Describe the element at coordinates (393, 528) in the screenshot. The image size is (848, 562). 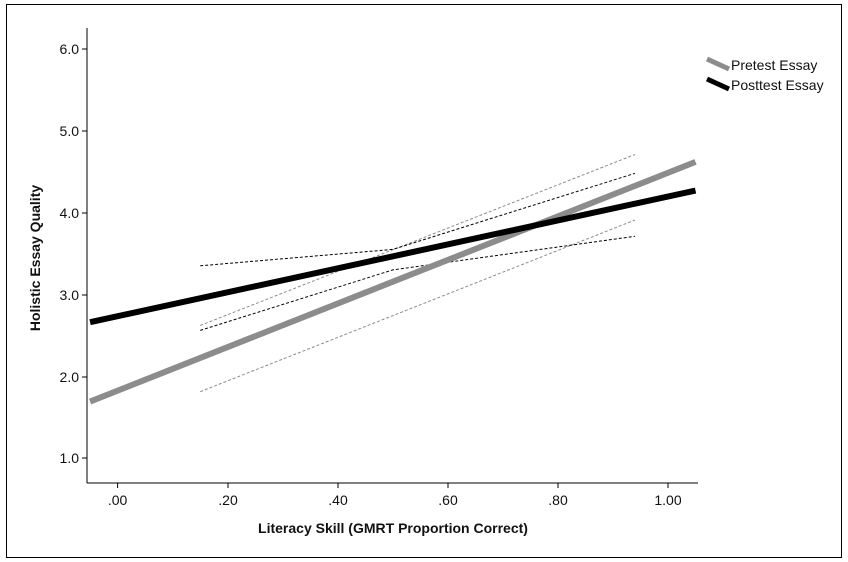
I see `x-axis-title: Literacy Skill (GMRT Proportion Correct)` at that location.